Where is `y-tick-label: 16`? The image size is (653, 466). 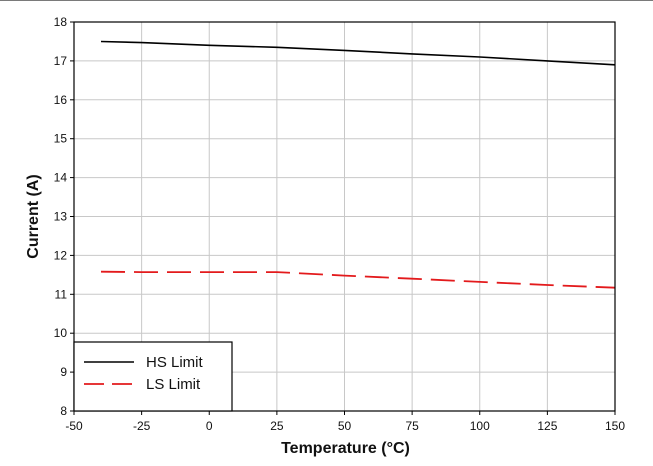
y-tick-label: 16 is located at coordinates (61, 100).